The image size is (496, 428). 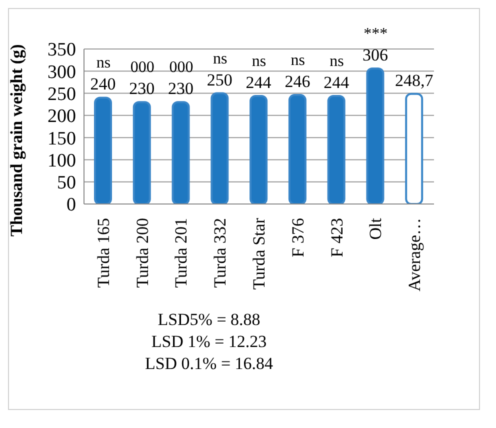 I want to click on text: LSD 1% = 12.23, so click(x=209, y=342).